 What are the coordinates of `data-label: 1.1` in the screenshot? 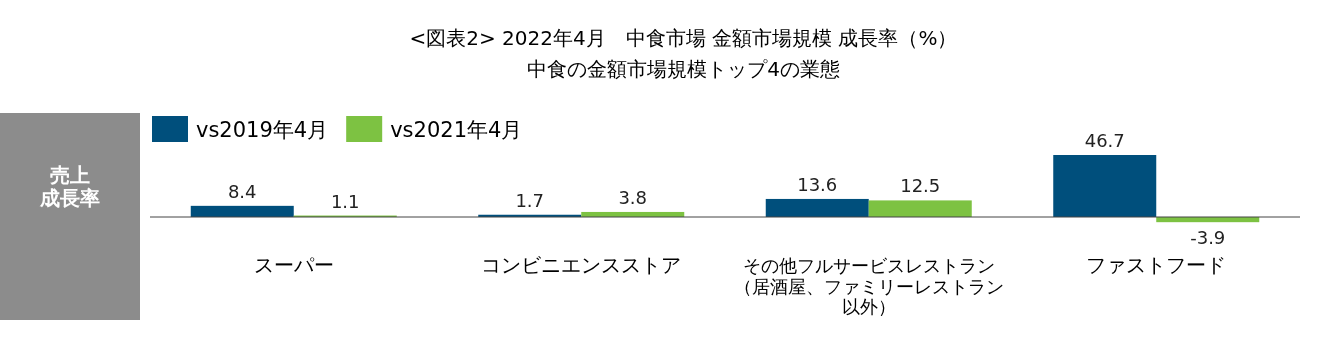 It's located at (345, 201).